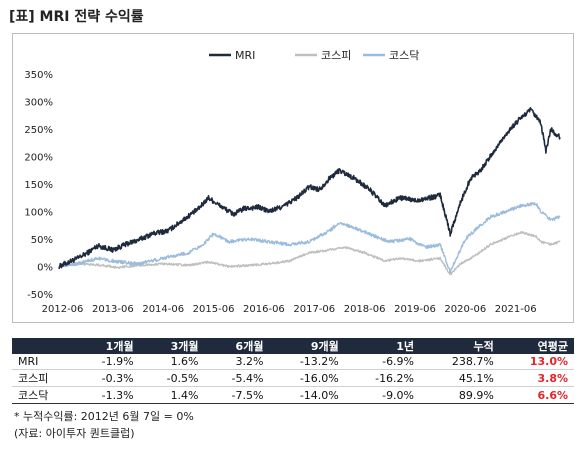 Image resolution: width=588 pixels, height=455 pixels. I want to click on y-tick-label: 50%, so click(42, 240).